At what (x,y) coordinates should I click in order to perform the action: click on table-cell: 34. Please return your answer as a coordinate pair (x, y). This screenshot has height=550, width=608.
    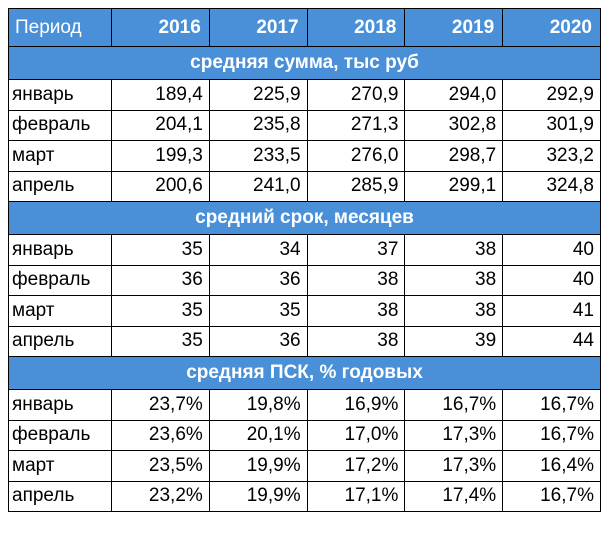
    Looking at the image, I should click on (258, 250).